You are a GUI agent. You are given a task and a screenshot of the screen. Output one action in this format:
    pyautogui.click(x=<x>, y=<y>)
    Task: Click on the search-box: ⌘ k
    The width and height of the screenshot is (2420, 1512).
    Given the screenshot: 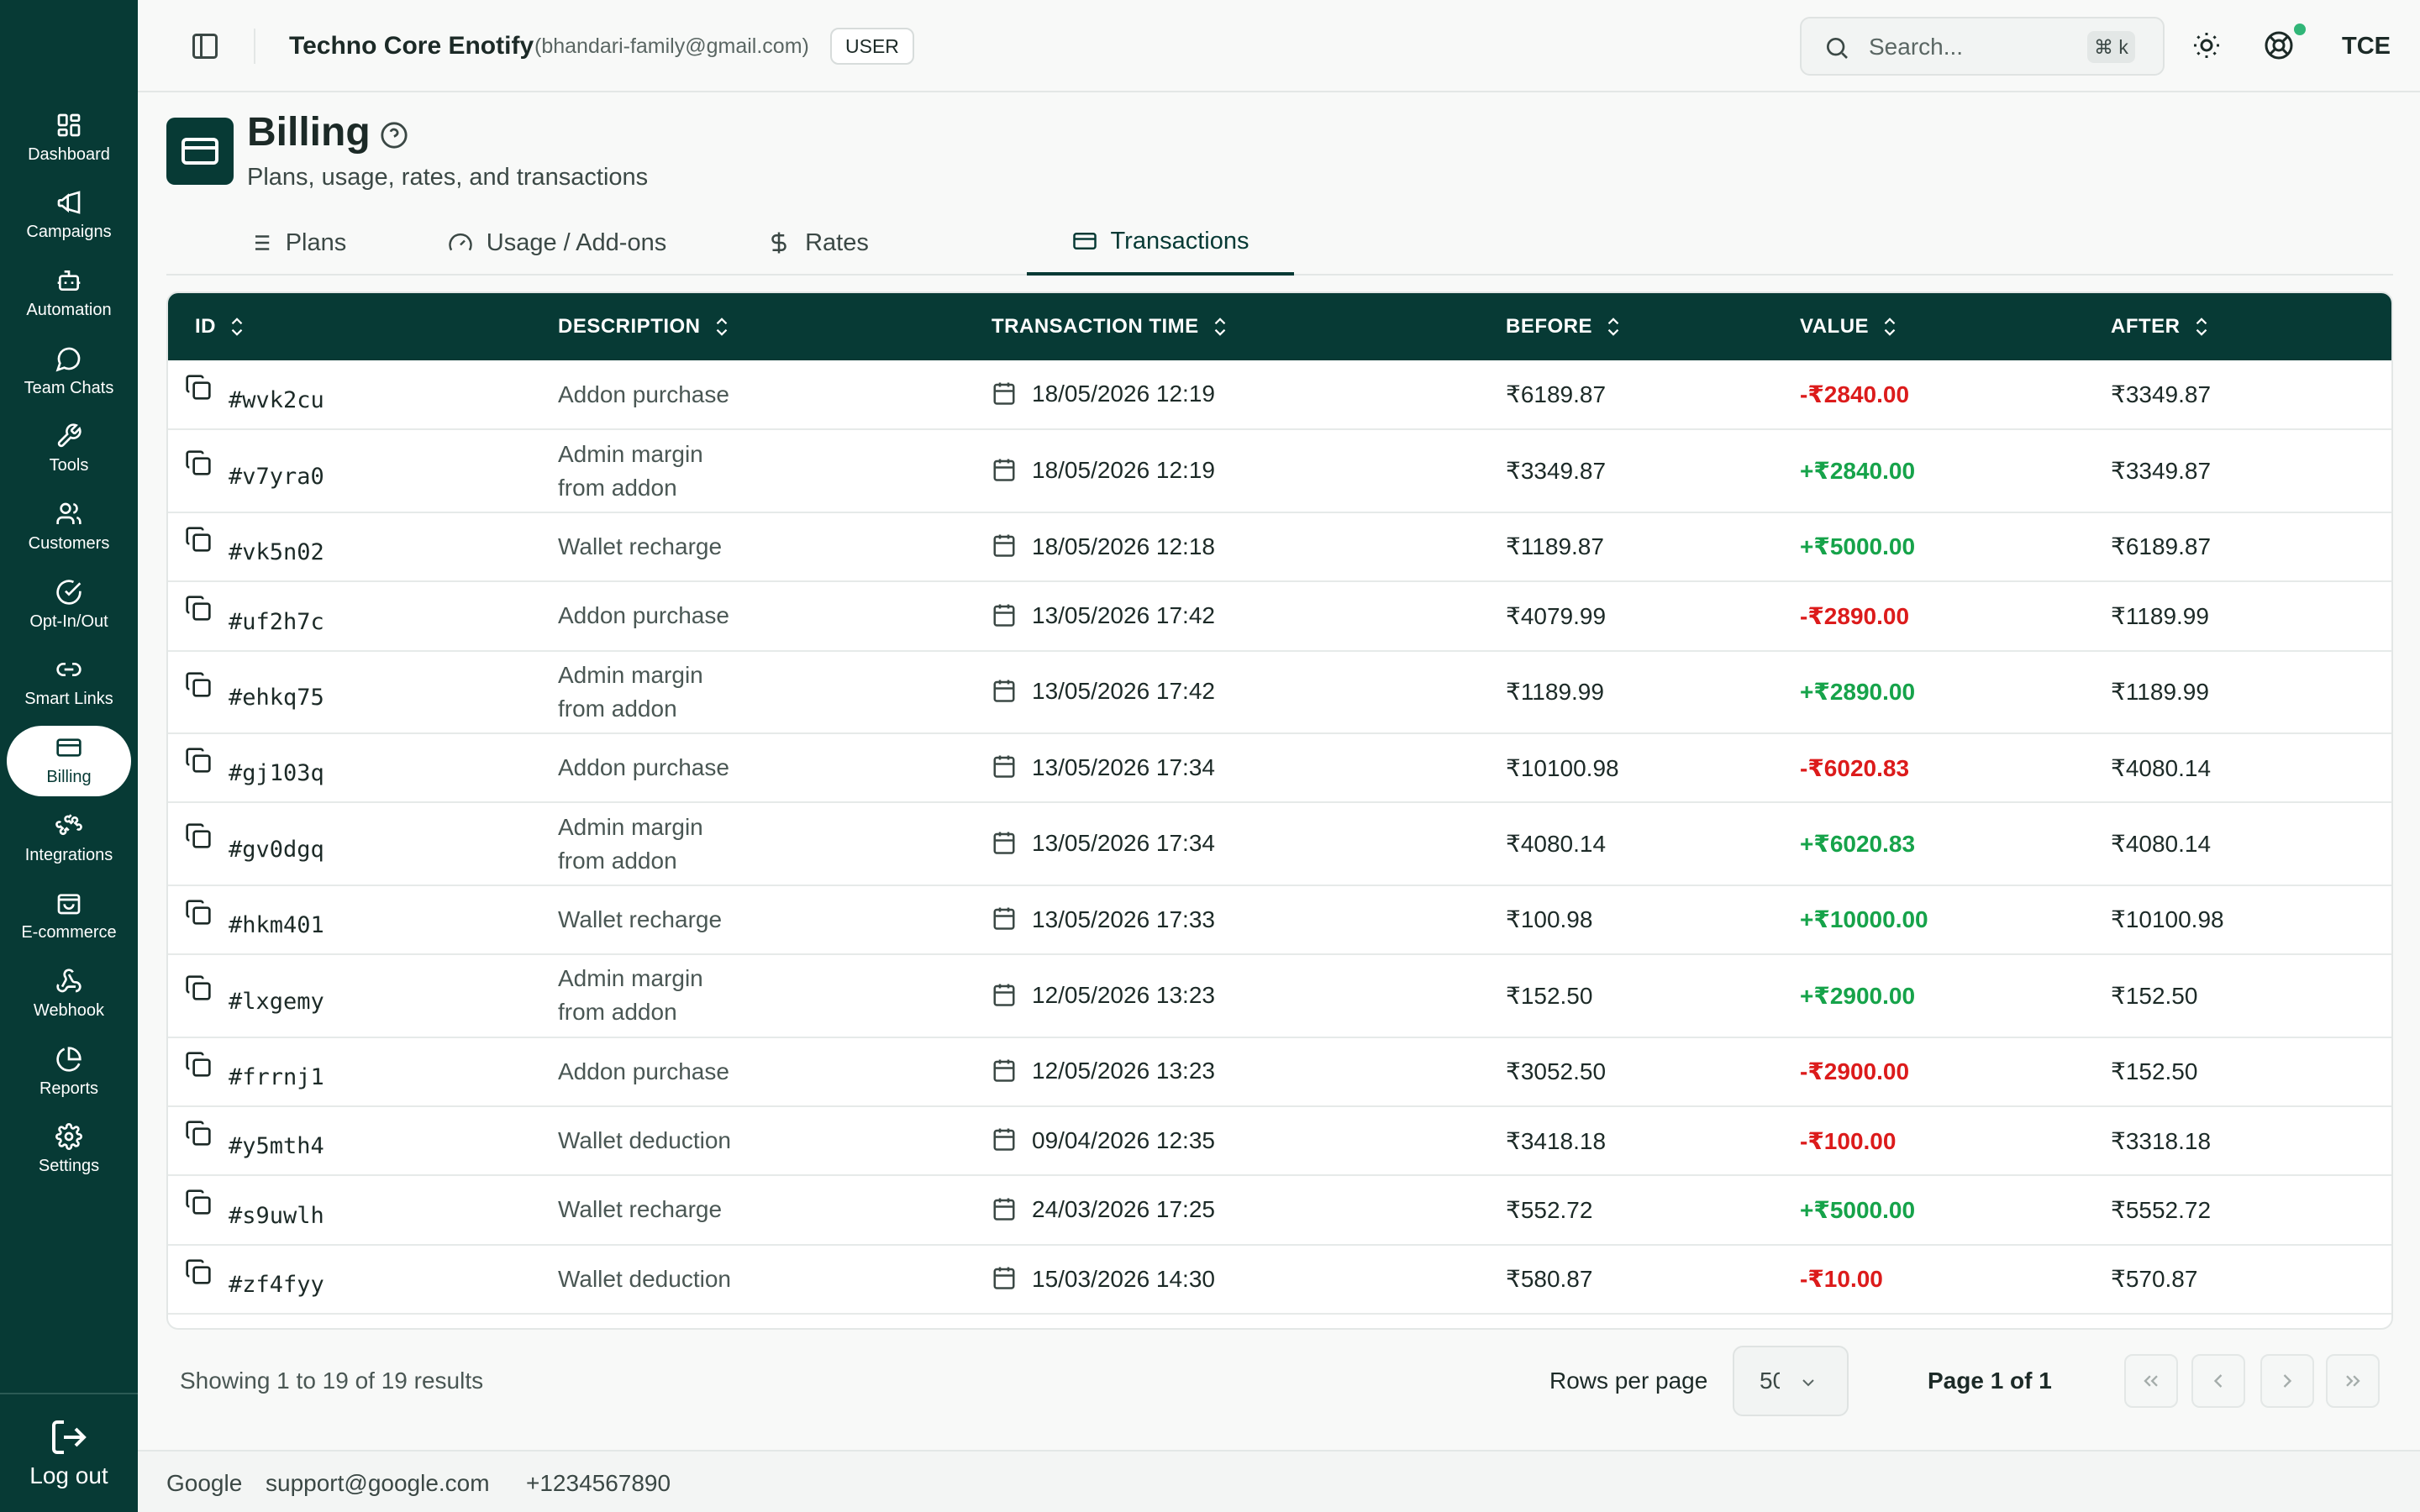 What is the action you would take?
    pyautogui.click(x=1983, y=46)
    